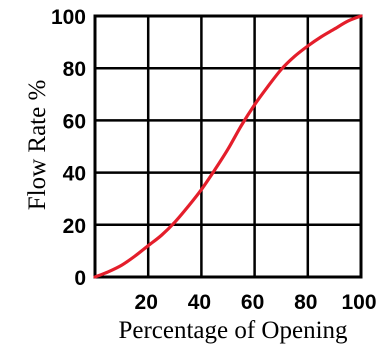 This screenshot has height=350, width=390. Describe the element at coordinates (358, 302) in the screenshot. I see `x-tick-label: 100` at that location.